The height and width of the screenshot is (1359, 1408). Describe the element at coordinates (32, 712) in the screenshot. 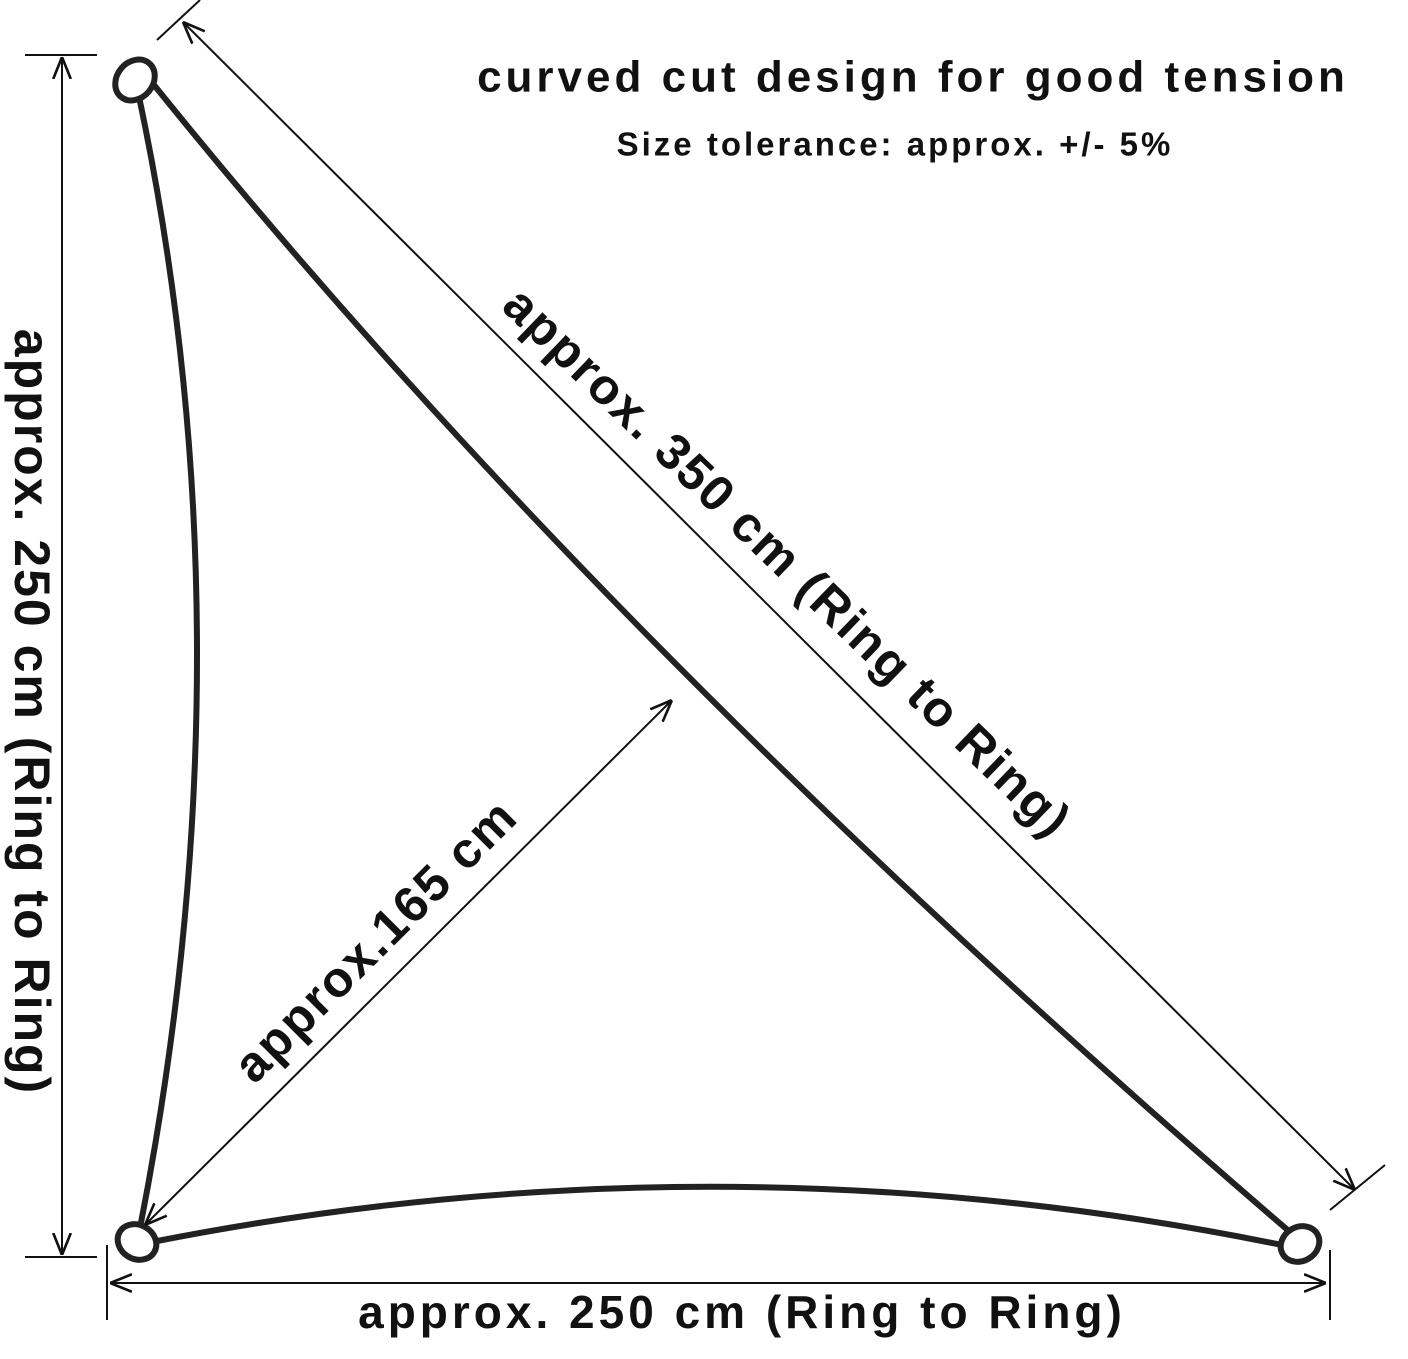

I see `left-side-label: approx. 250 cm (Ring to Ring)` at that location.